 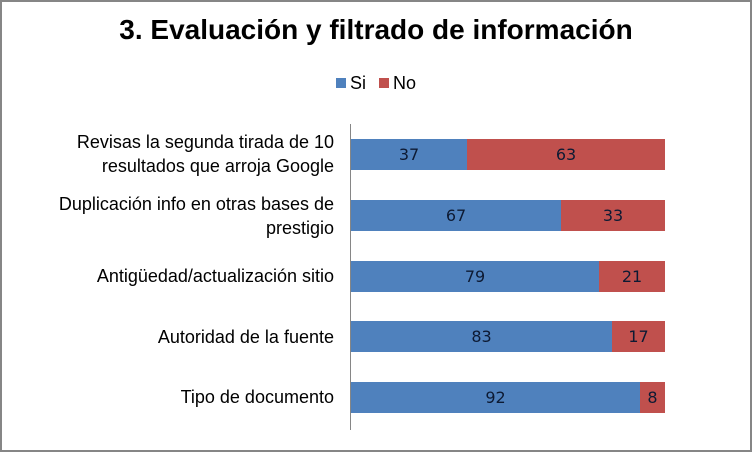 What do you see at coordinates (376, 29) in the screenshot?
I see `chart-title: 3. Evaluación y filtrado de información` at bounding box center [376, 29].